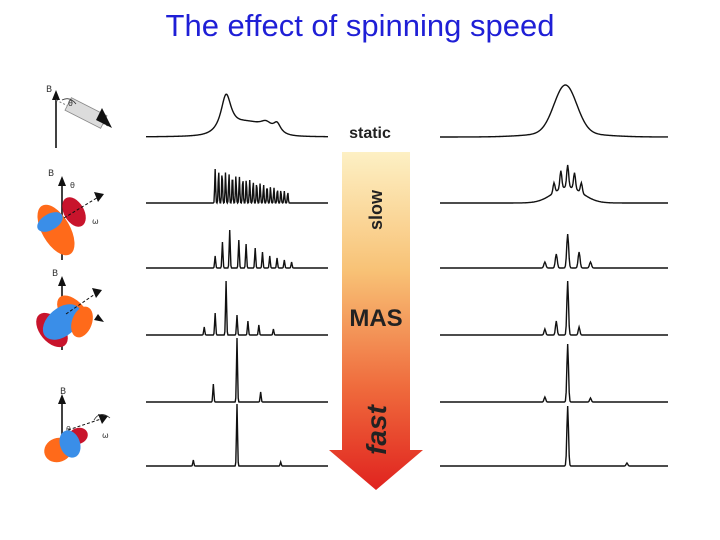 This screenshot has width=720, height=540. Describe the element at coordinates (55, 274) in the screenshot. I see `field-label-3: B` at that location.